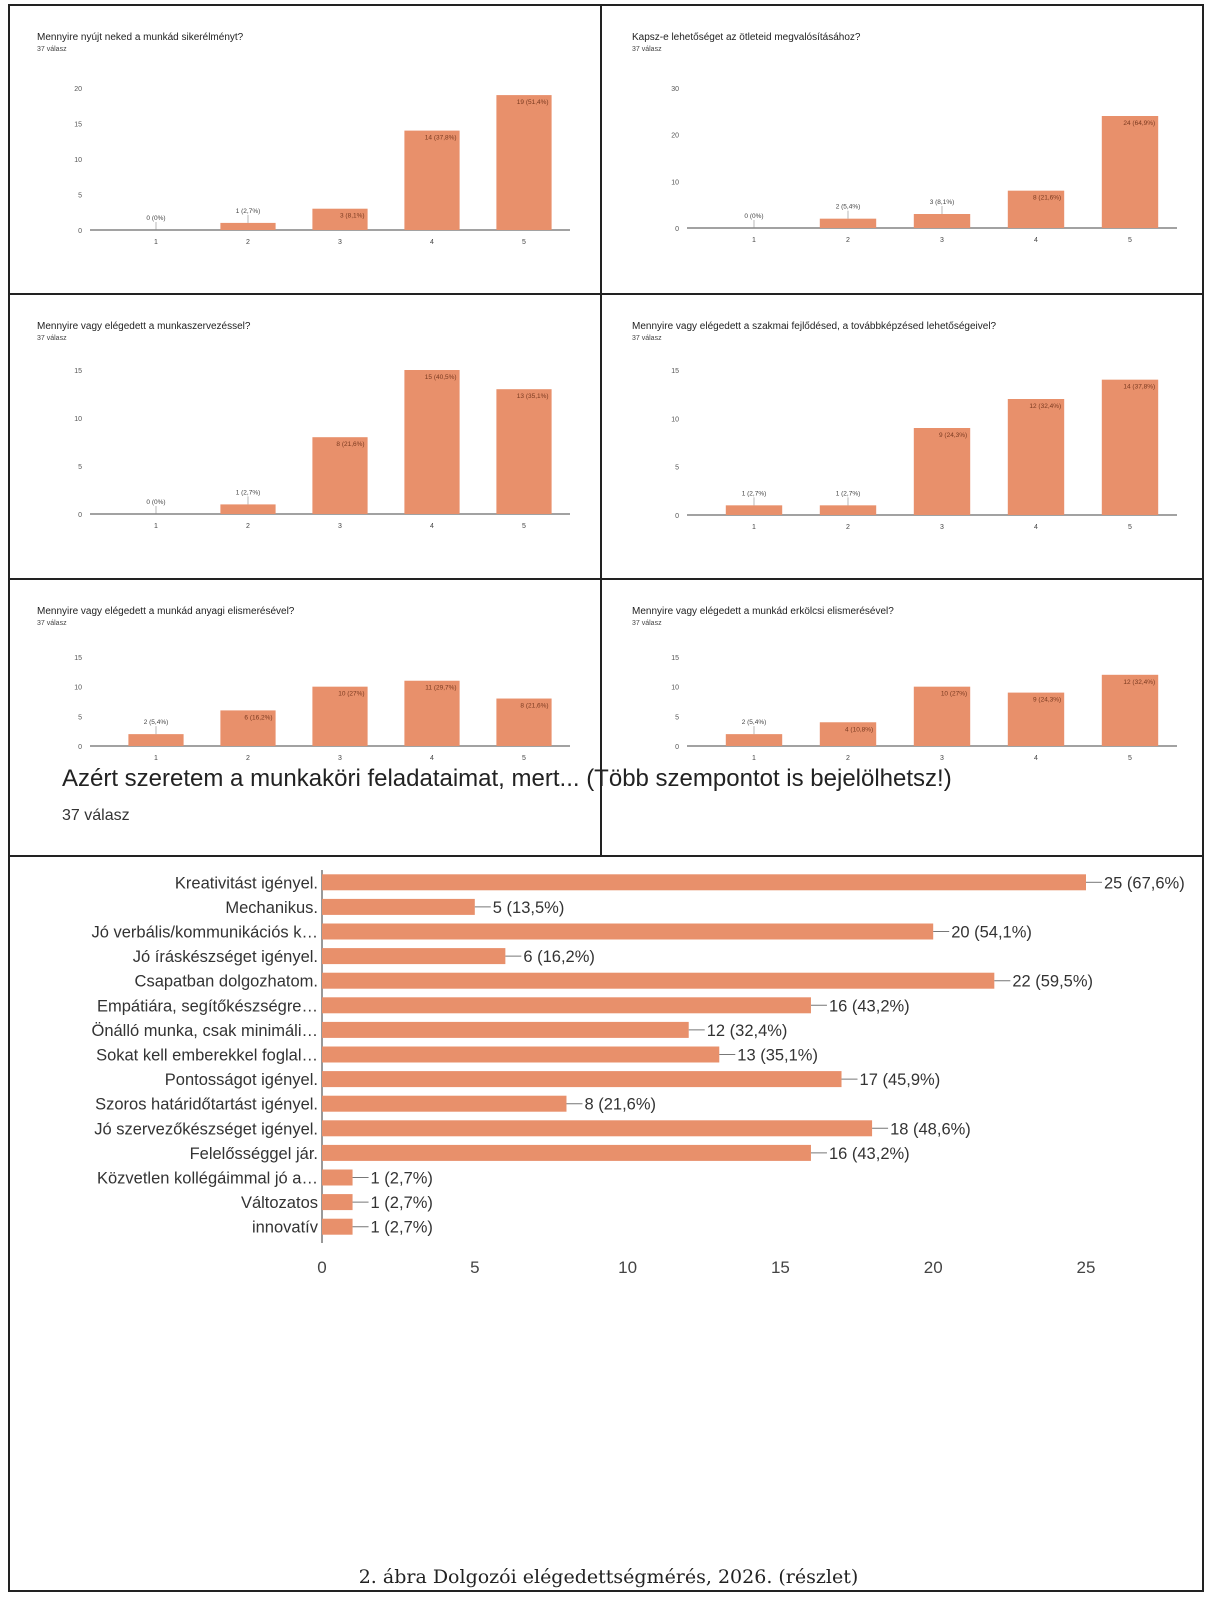 Image resolution: width=1217 pixels, height=1599 pixels. I want to click on data-label: 13 (35,1%), so click(533, 396).